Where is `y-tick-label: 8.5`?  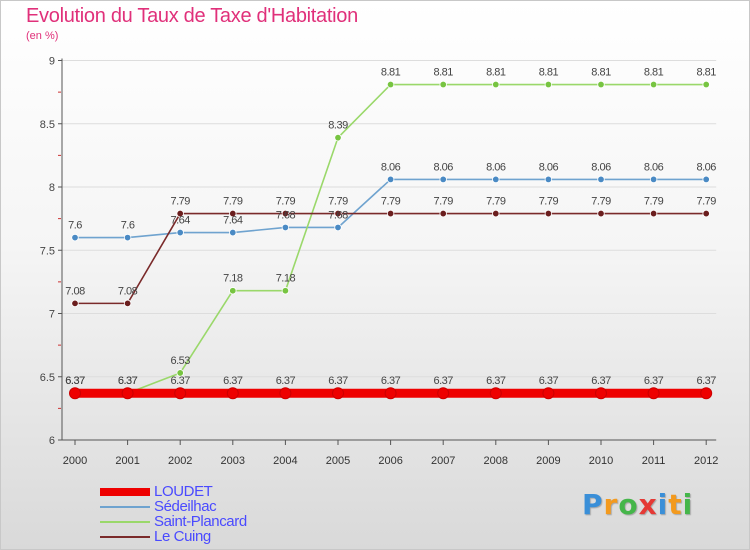
y-tick-label: 8.5 is located at coordinates (47, 125).